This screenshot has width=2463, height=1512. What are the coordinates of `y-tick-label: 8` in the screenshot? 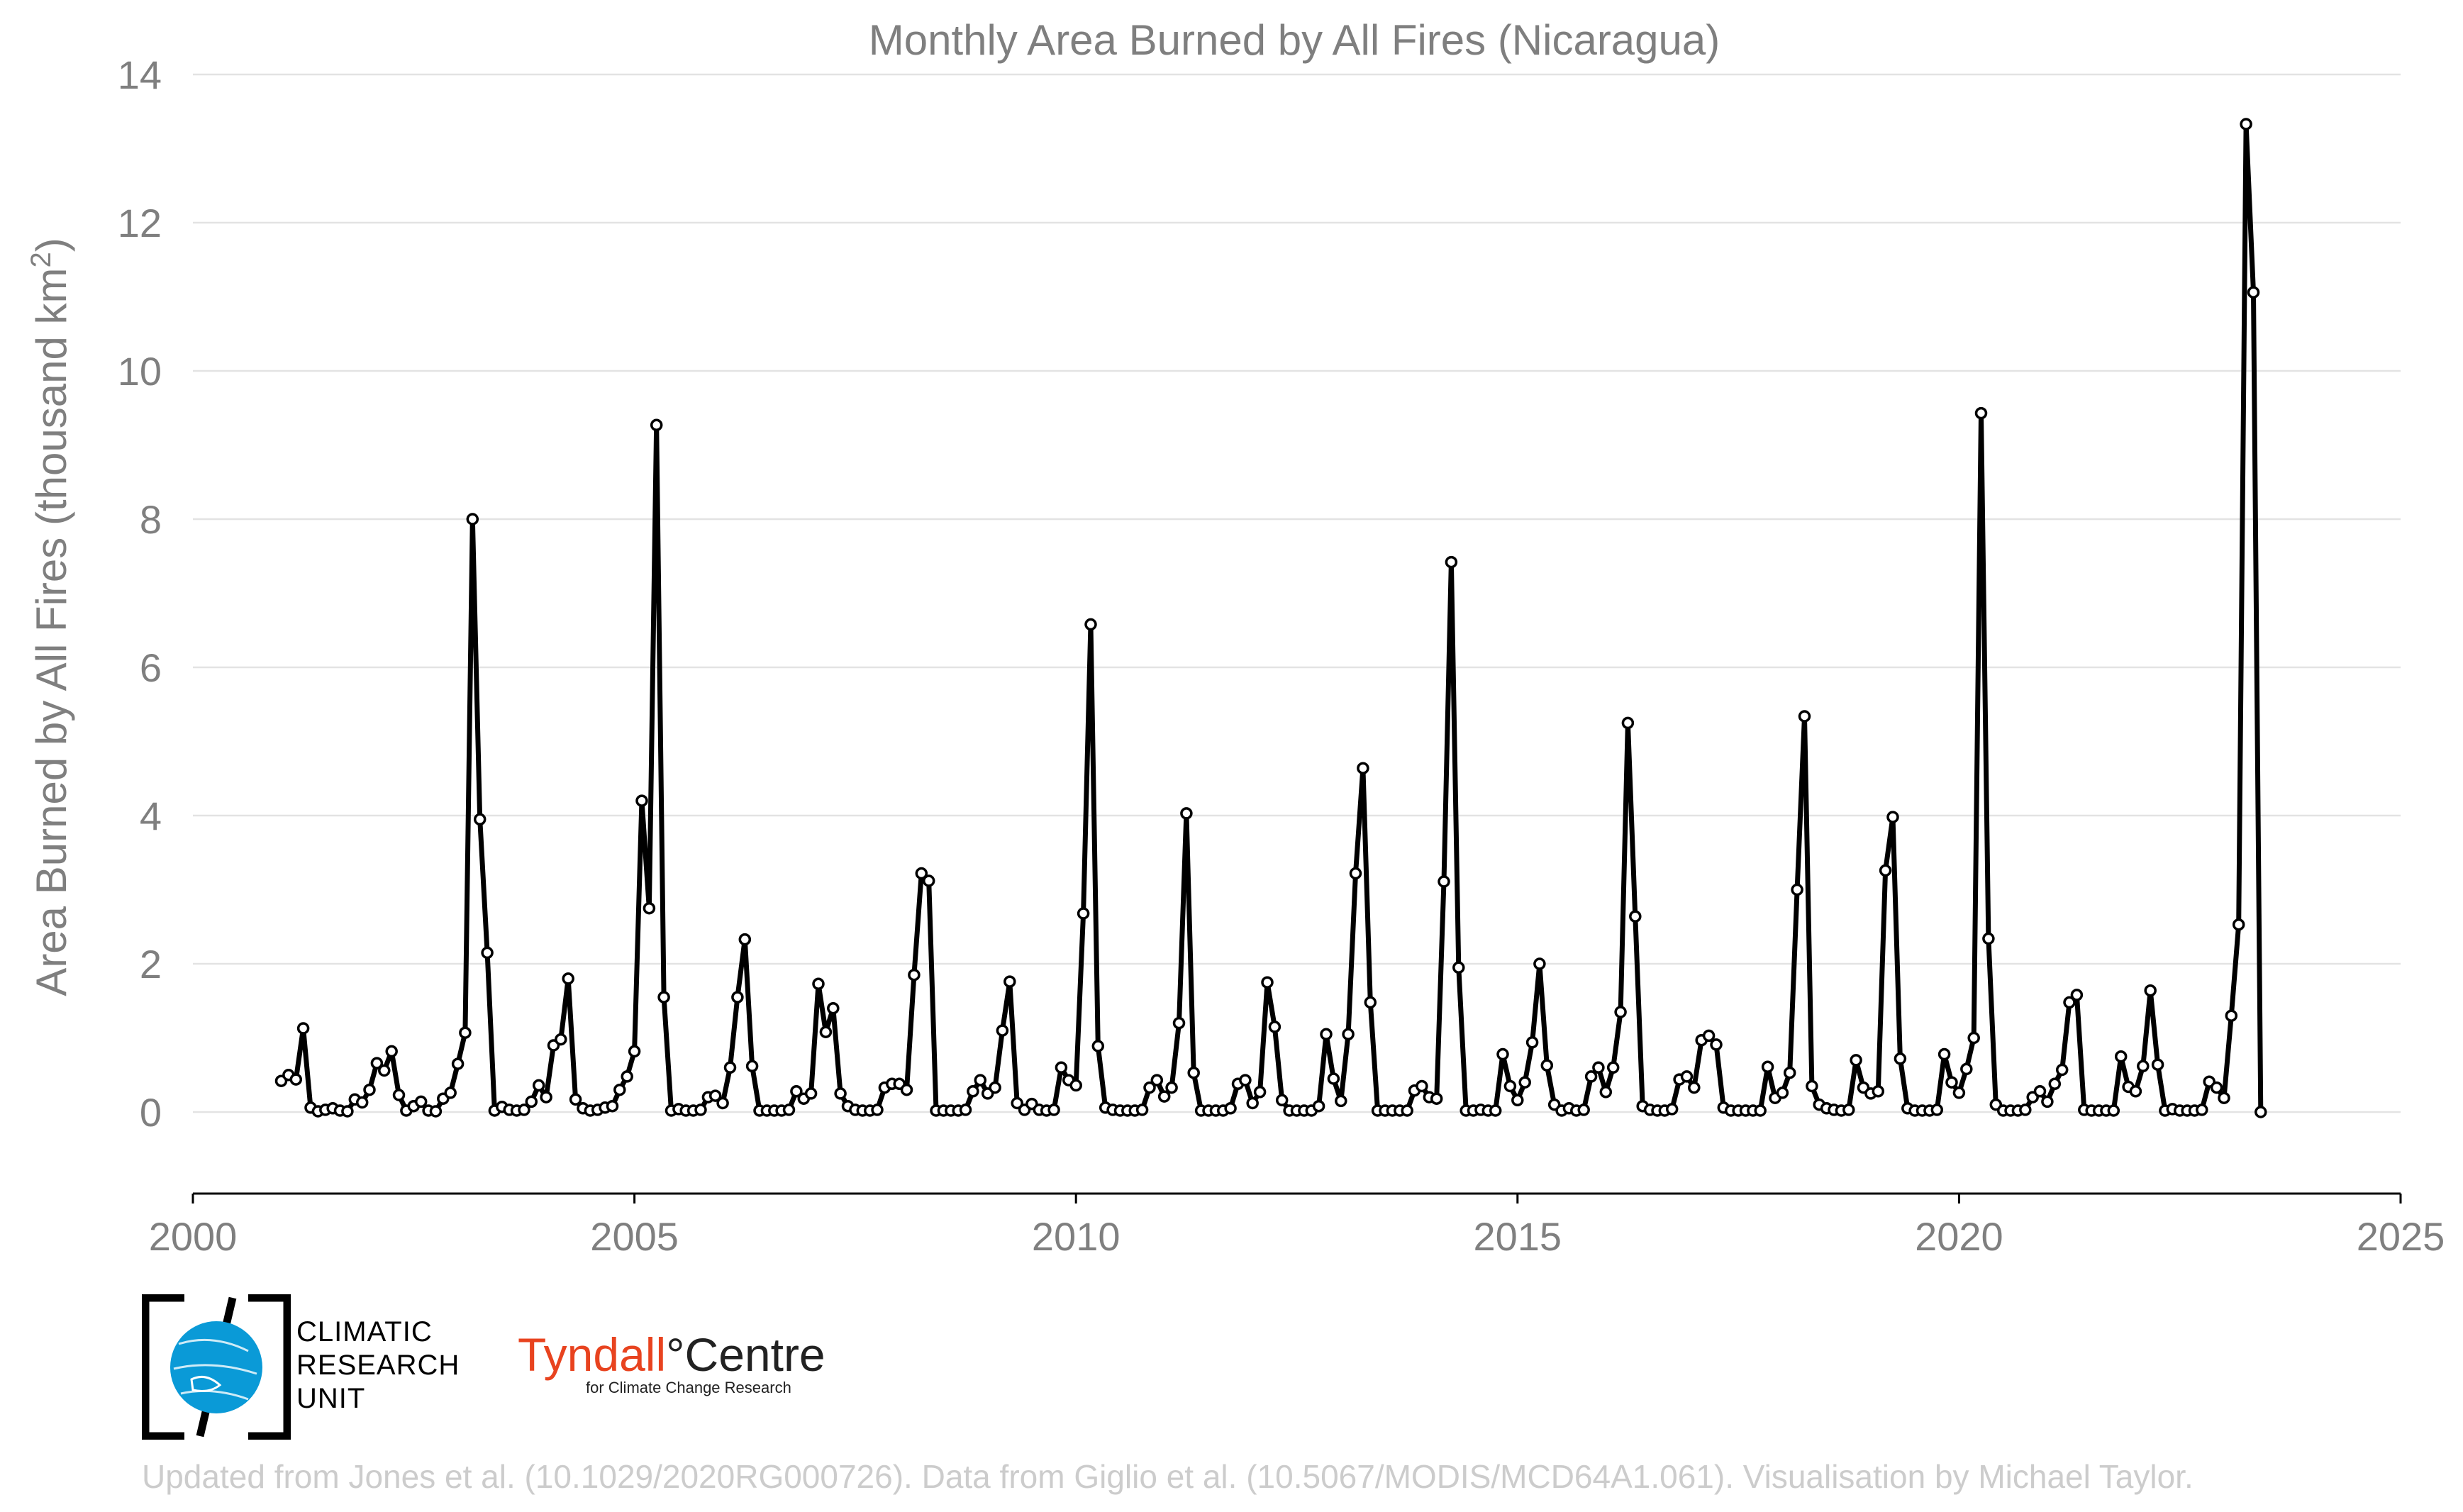 It's located at (151, 519).